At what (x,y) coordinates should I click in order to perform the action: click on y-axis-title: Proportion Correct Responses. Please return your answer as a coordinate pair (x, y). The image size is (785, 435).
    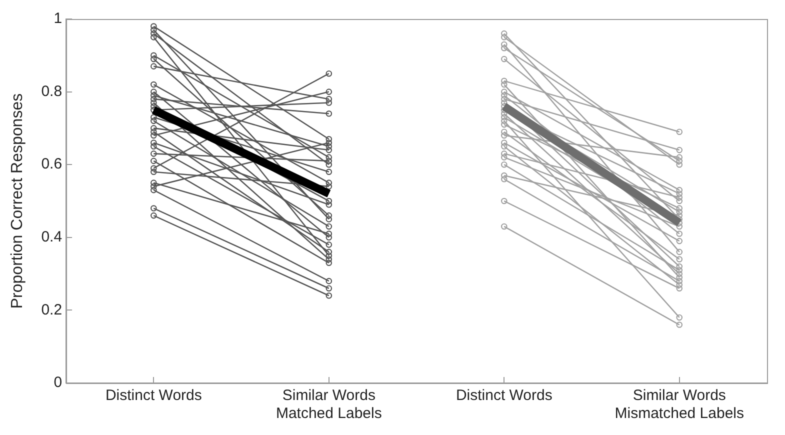
    Looking at the image, I should click on (17, 201).